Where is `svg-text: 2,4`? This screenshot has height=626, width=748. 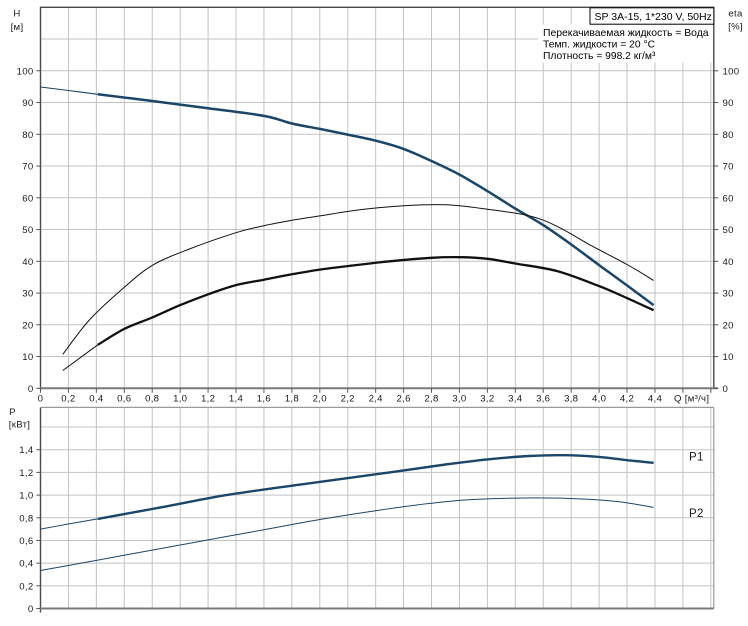 svg-text: 2,4 is located at coordinates (376, 398).